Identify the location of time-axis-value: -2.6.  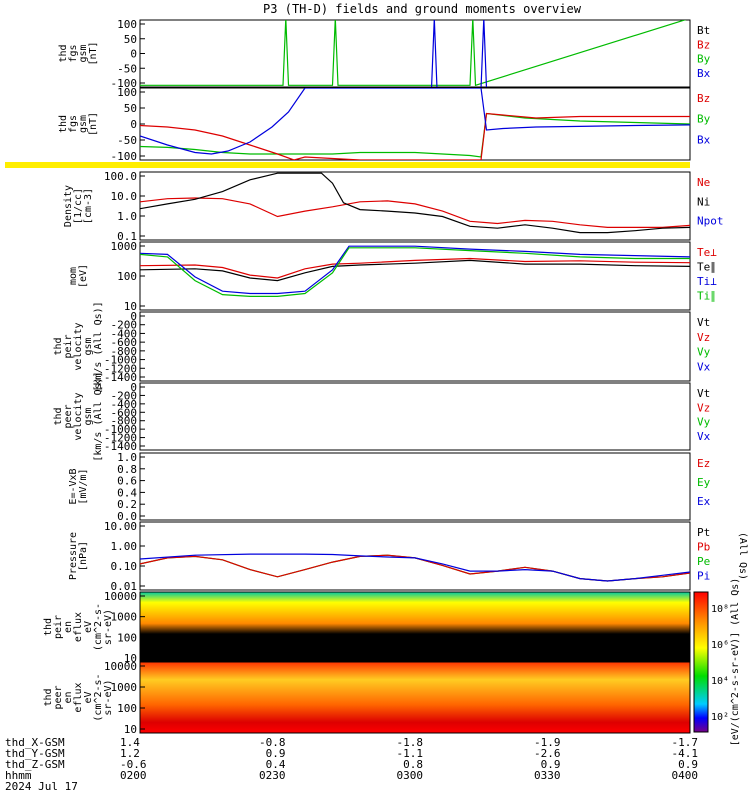
(547, 753).